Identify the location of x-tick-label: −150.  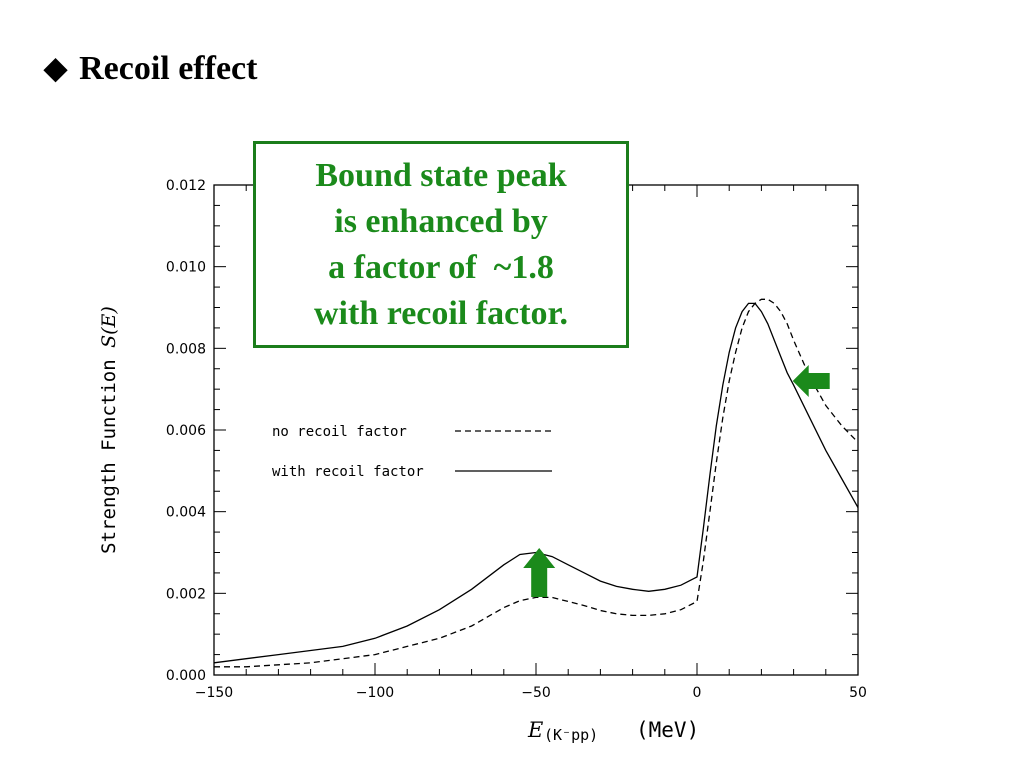
(214, 693).